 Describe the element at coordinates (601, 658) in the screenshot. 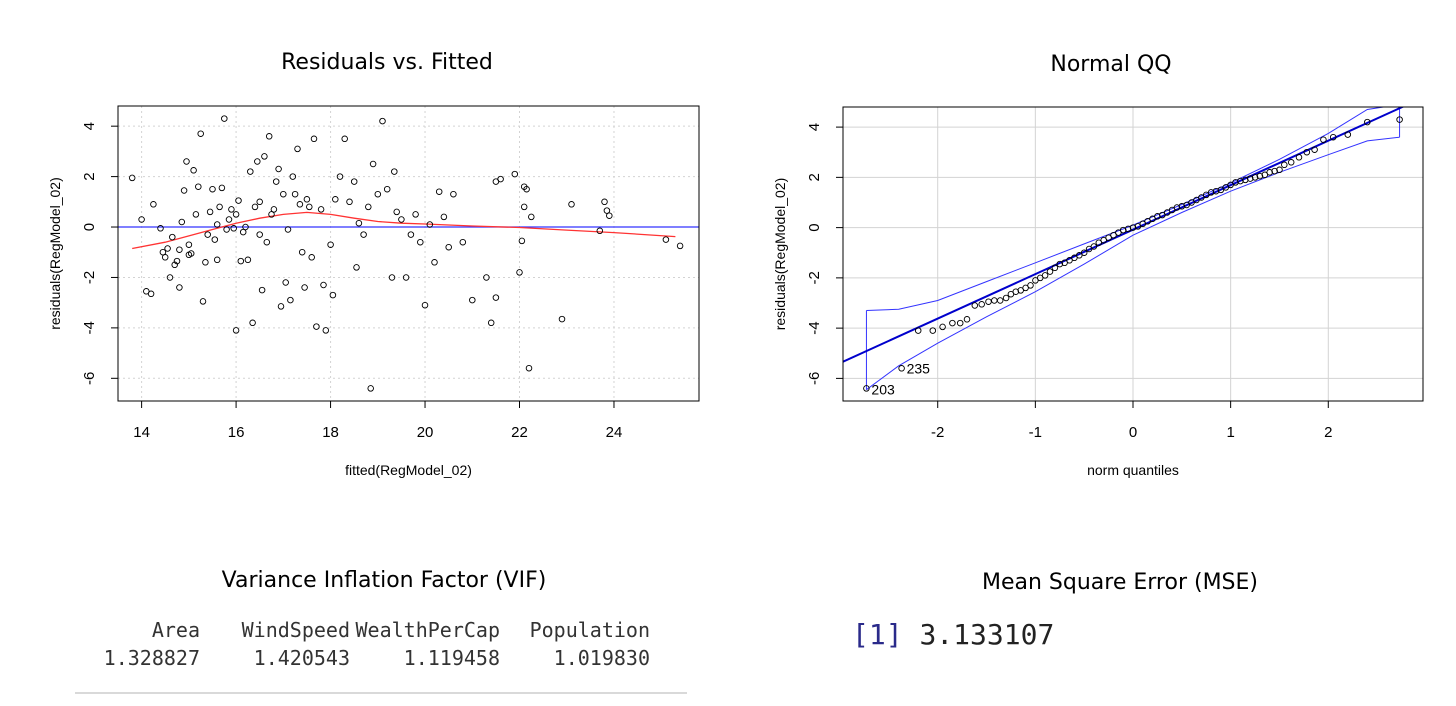

I see `vif-value-population: 1.019830` at that location.